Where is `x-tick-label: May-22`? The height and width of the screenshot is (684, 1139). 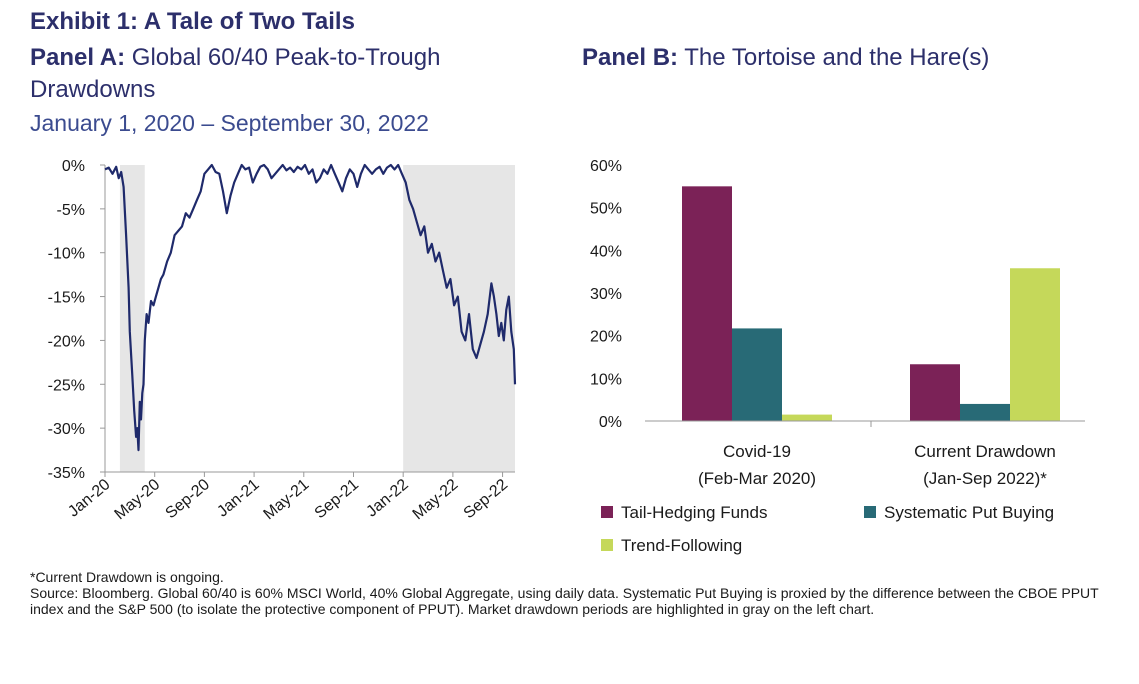 x-tick-label: May-22 is located at coordinates (436, 499).